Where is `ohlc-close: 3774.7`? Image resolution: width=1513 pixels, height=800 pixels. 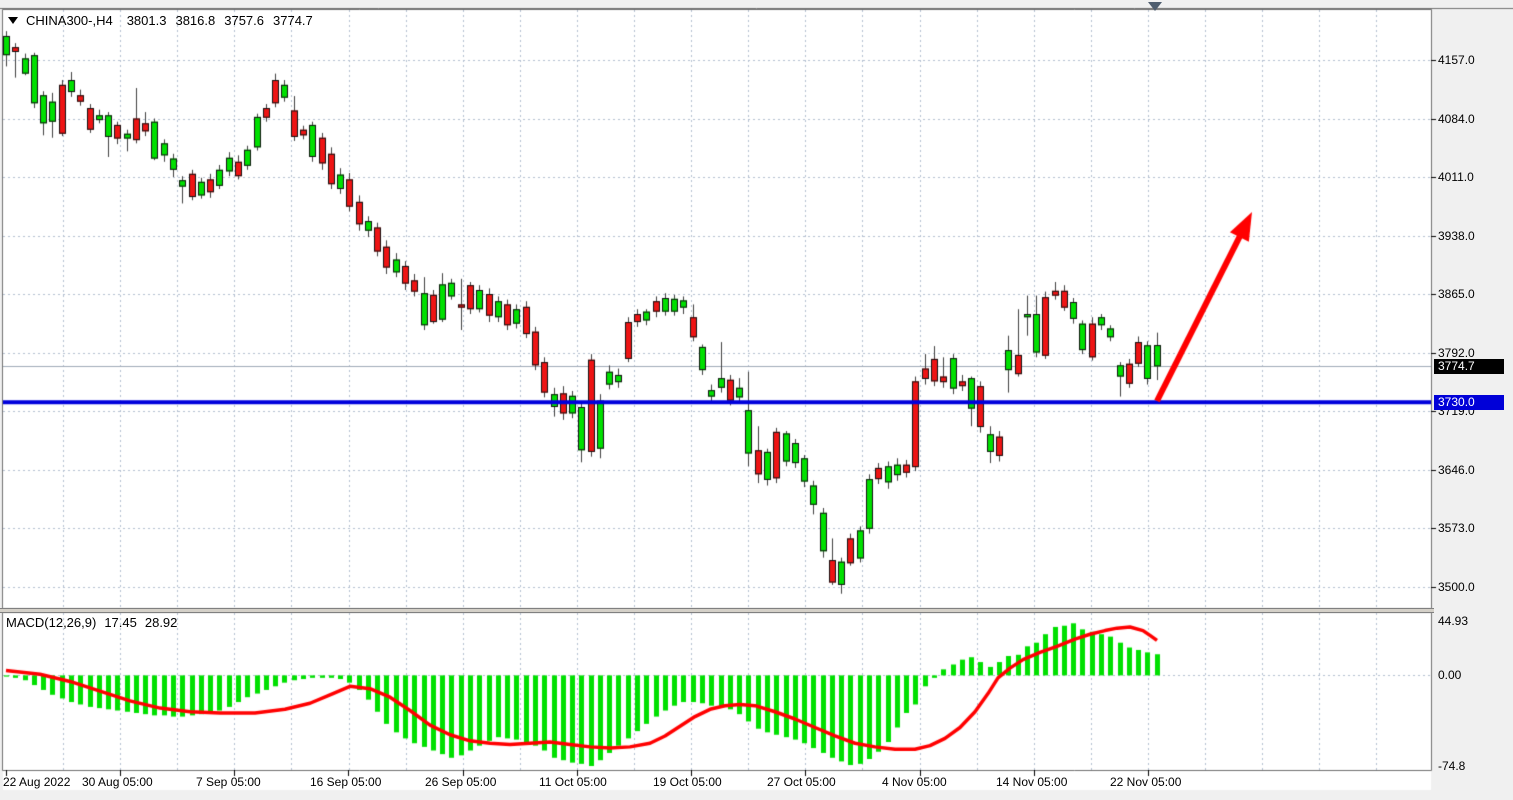 ohlc-close: 3774.7 is located at coordinates (293, 20).